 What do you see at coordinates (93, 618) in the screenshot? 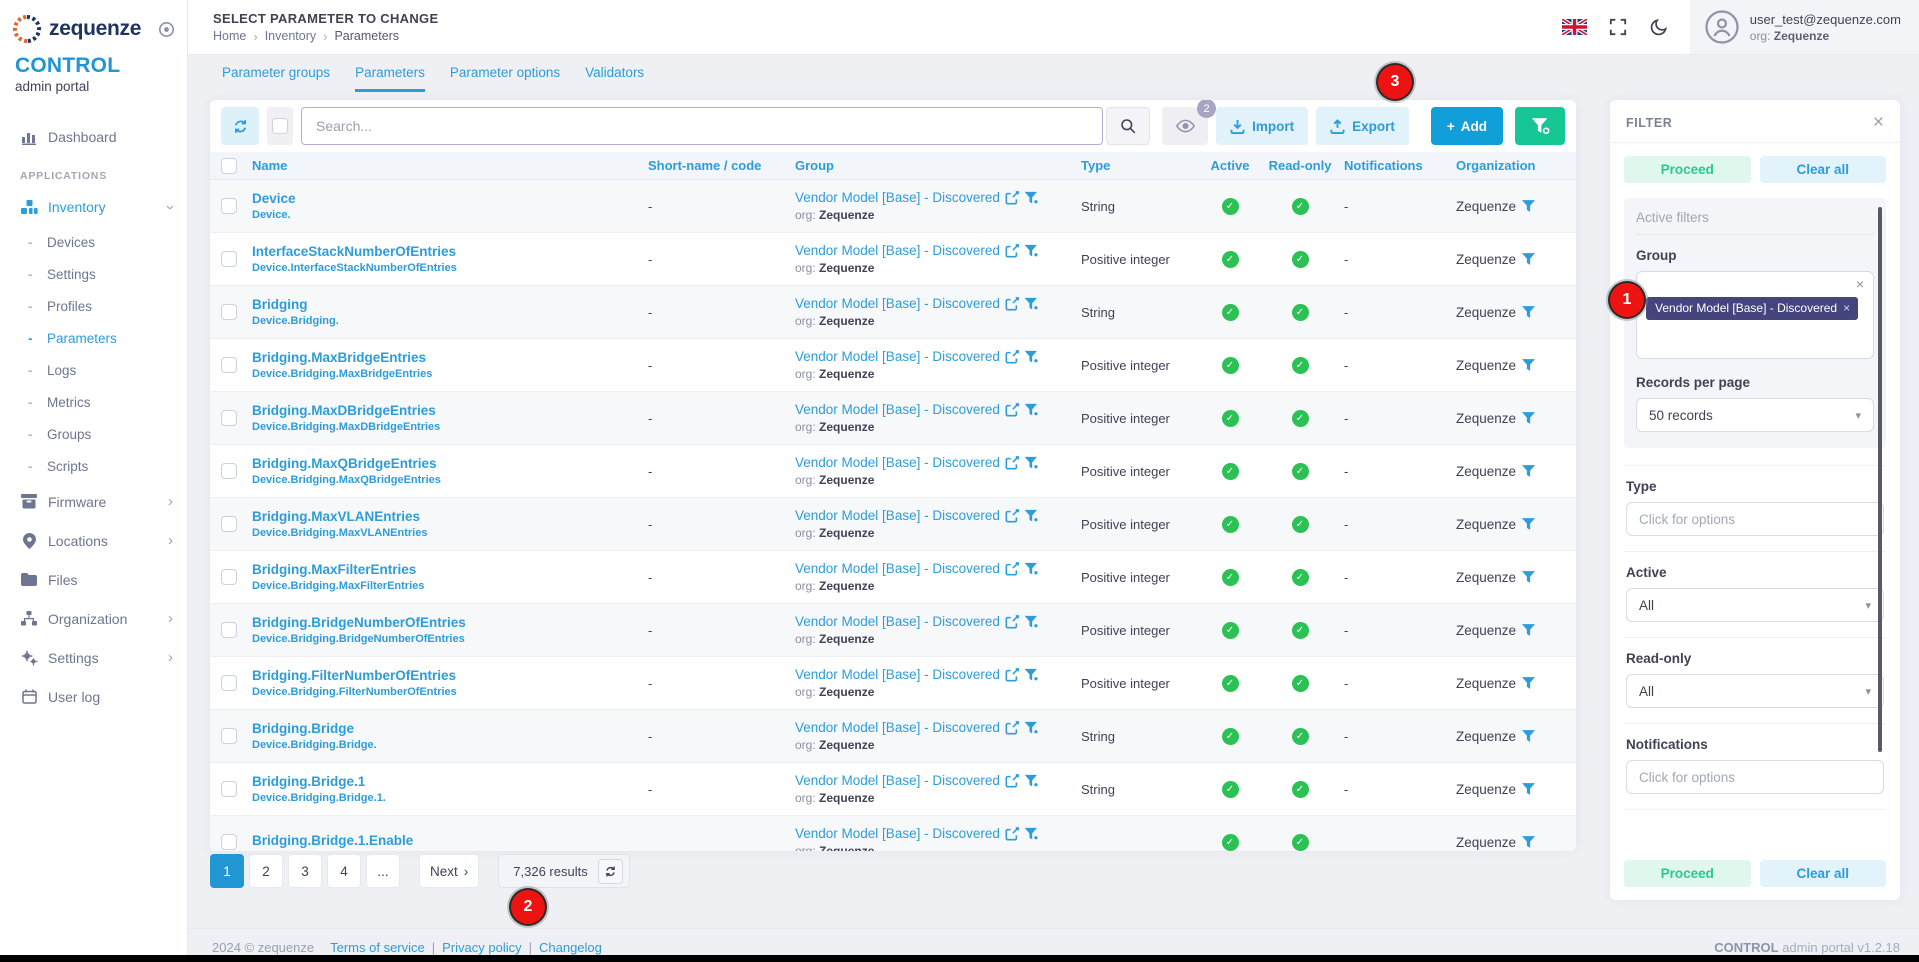
I see `sidebar-item-organization: Organization ›` at bounding box center [93, 618].